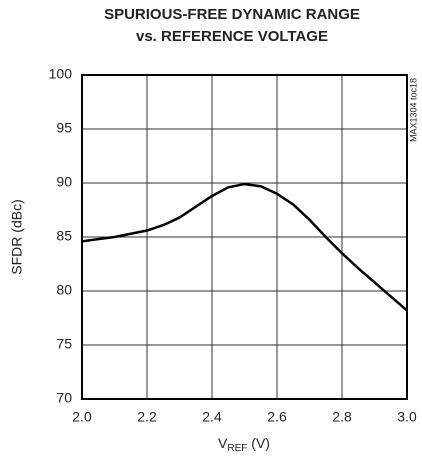 The width and height of the screenshot is (422, 458). I want to click on y-tick-label: 85, so click(64, 236).